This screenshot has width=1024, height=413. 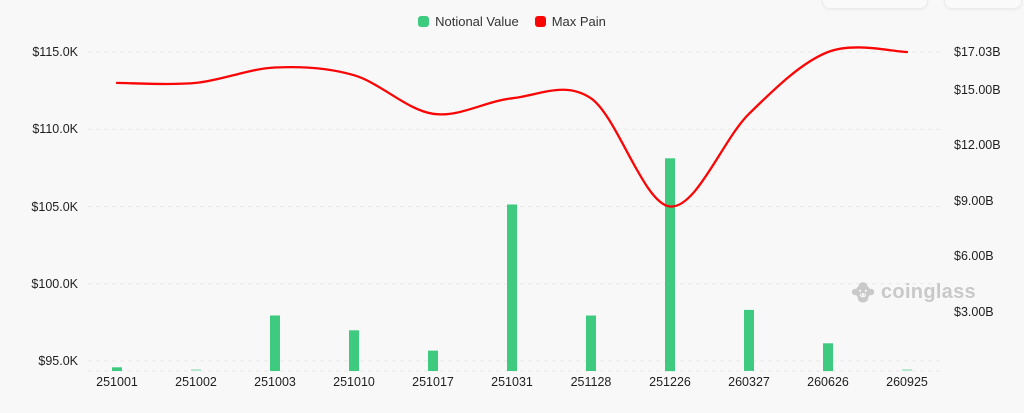 What do you see at coordinates (540, 21) in the screenshot?
I see `max-pain-swatch-icon` at bounding box center [540, 21].